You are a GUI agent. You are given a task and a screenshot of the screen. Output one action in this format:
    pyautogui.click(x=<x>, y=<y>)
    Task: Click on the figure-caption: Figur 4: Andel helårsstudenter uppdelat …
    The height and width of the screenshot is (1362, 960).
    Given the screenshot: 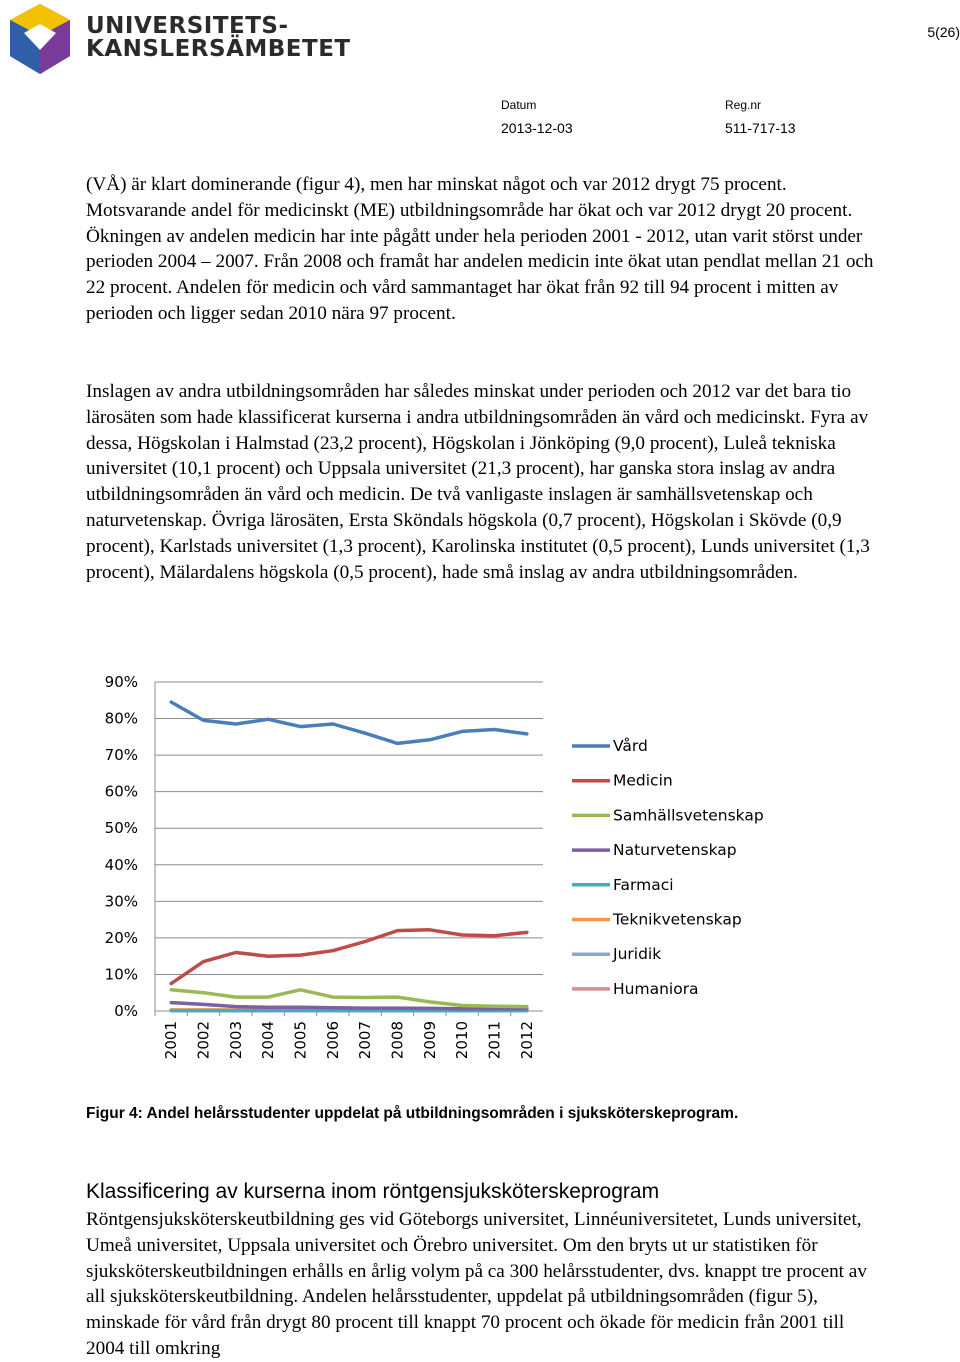 What is the action you would take?
    pyautogui.click(x=412, y=1113)
    